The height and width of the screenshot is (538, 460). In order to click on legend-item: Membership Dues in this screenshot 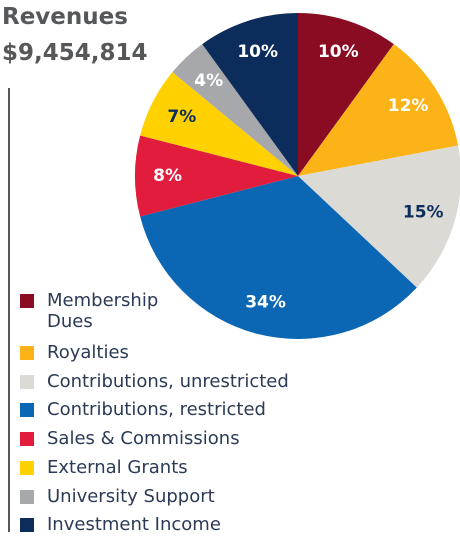, I will do `click(100, 311)`.